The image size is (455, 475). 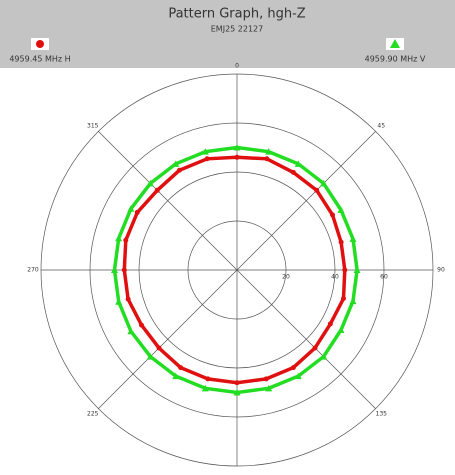 I want to click on theta-tick-label: 135, so click(x=382, y=414).